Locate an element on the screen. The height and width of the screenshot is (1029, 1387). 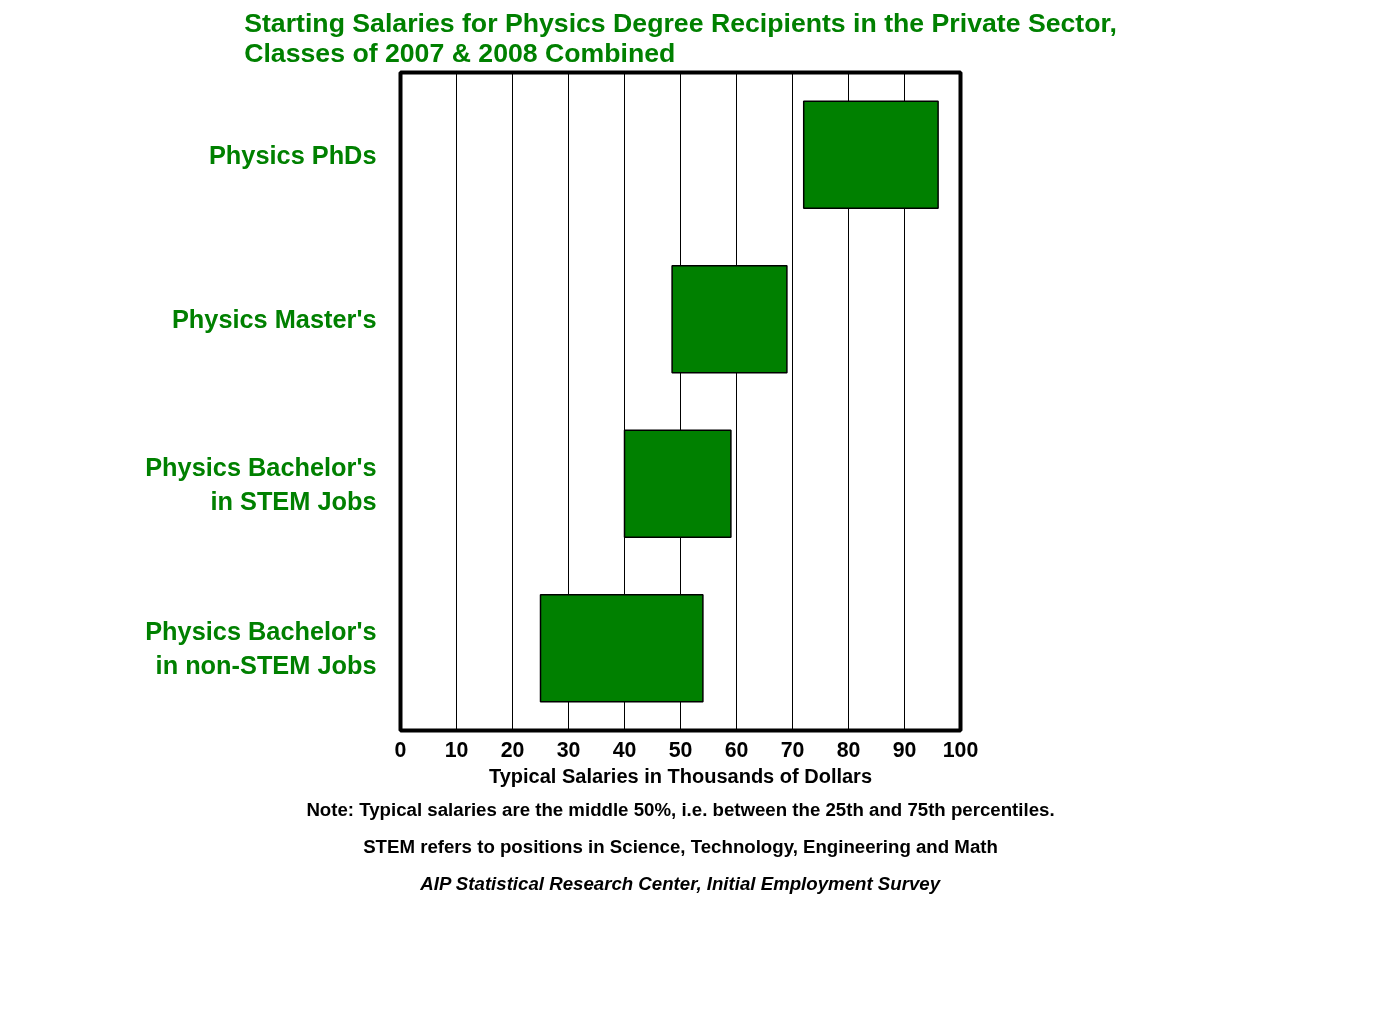
x-axis-title: Typical Salaries in Thousands of Dollars is located at coordinates (680, 775).